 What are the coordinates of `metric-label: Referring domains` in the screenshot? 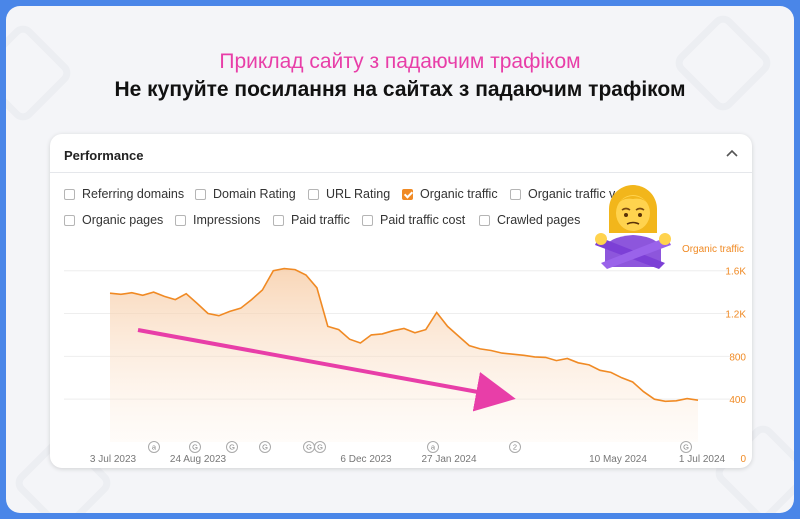 It's located at (133, 194).